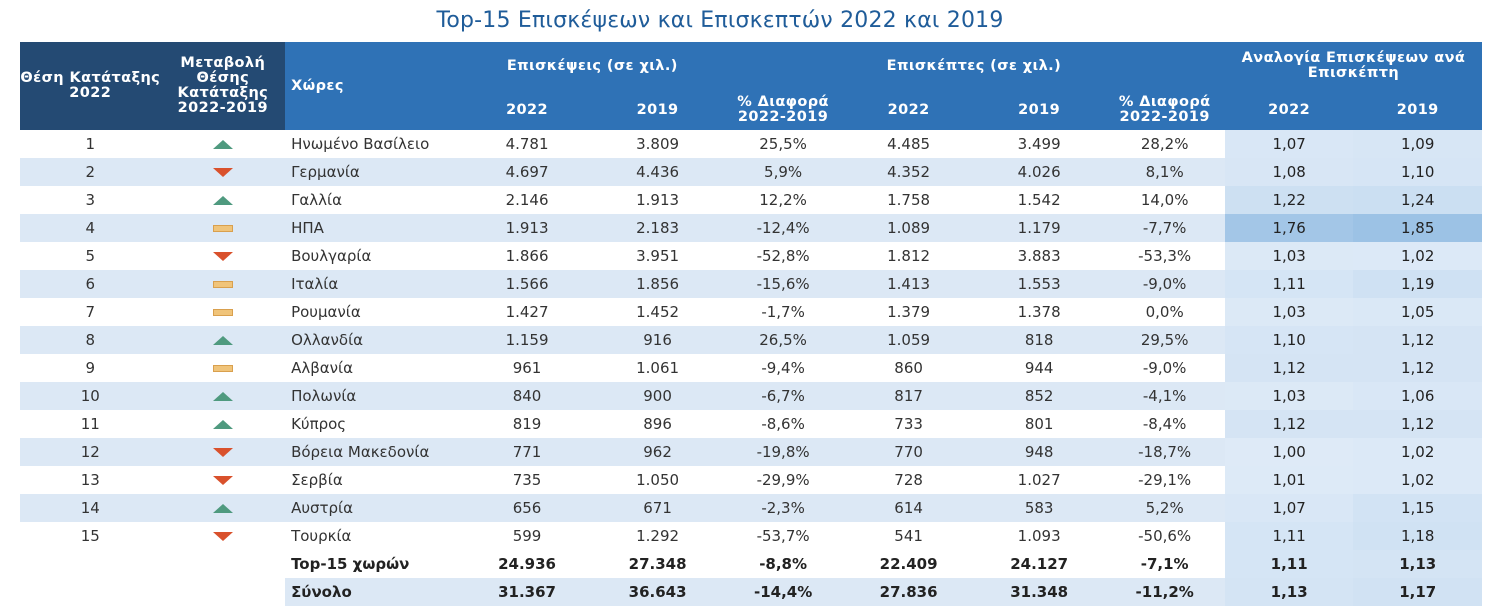 This screenshot has width=1504, height=614. I want to click on header-ratio-2019: 2019, so click(1417, 110).